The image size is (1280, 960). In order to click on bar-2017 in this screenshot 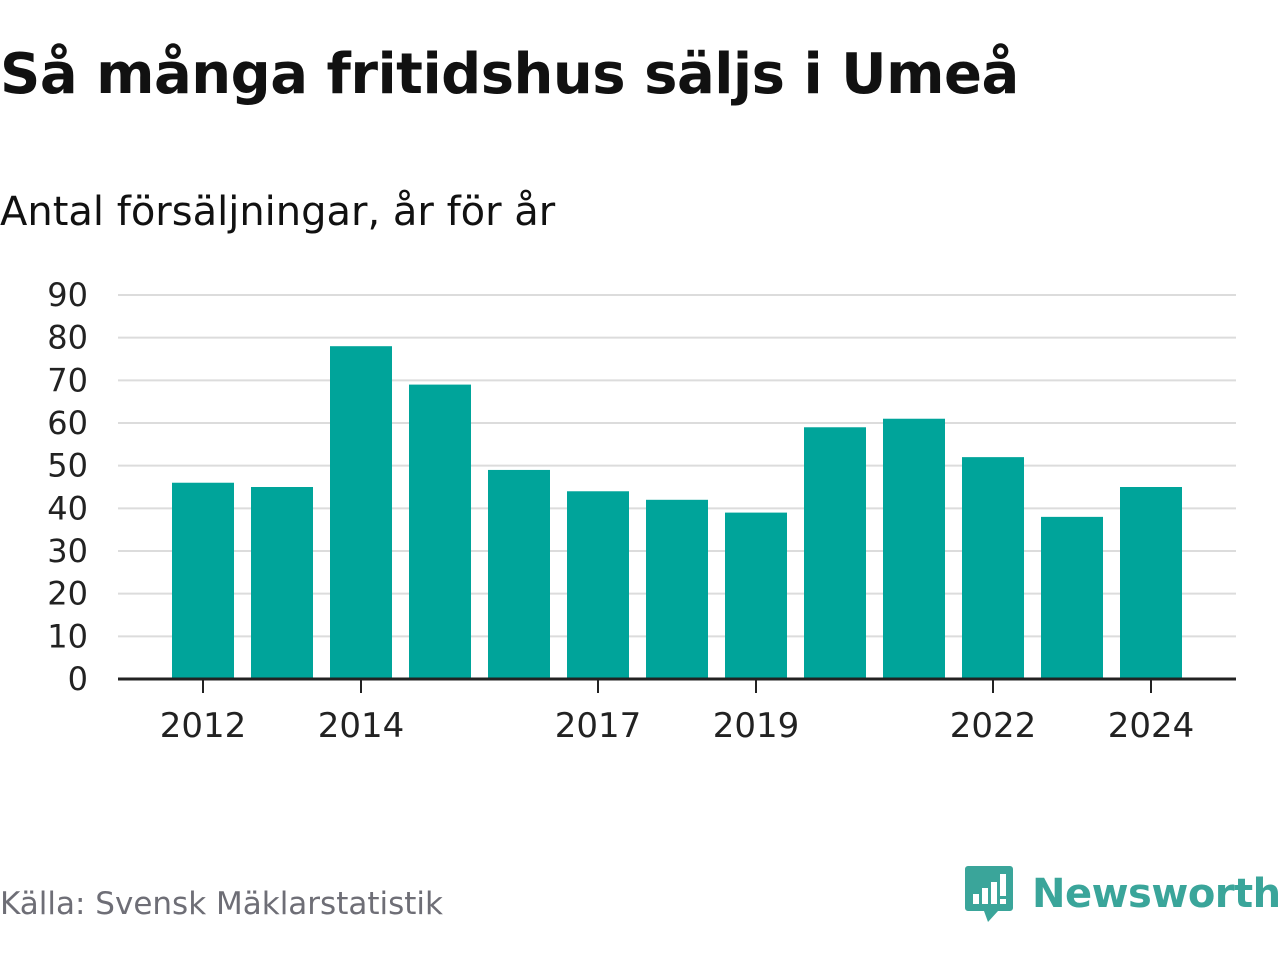, I will do `click(598, 585)`.